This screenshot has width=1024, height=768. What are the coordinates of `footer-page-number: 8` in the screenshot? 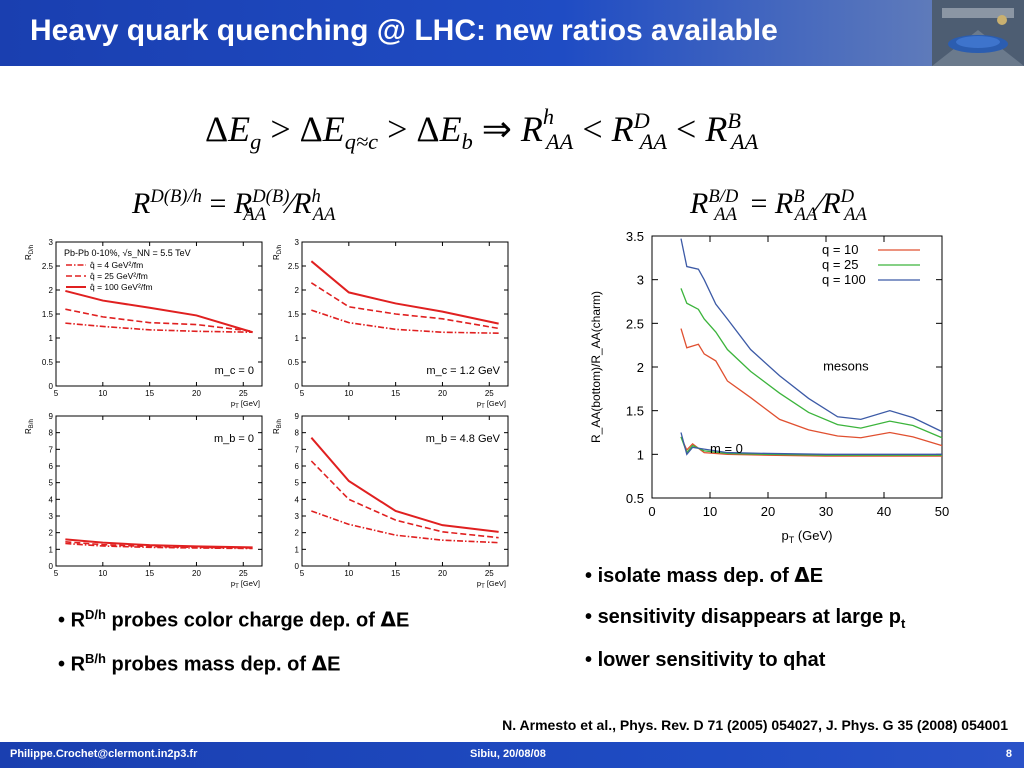 It's located at (1008, 754).